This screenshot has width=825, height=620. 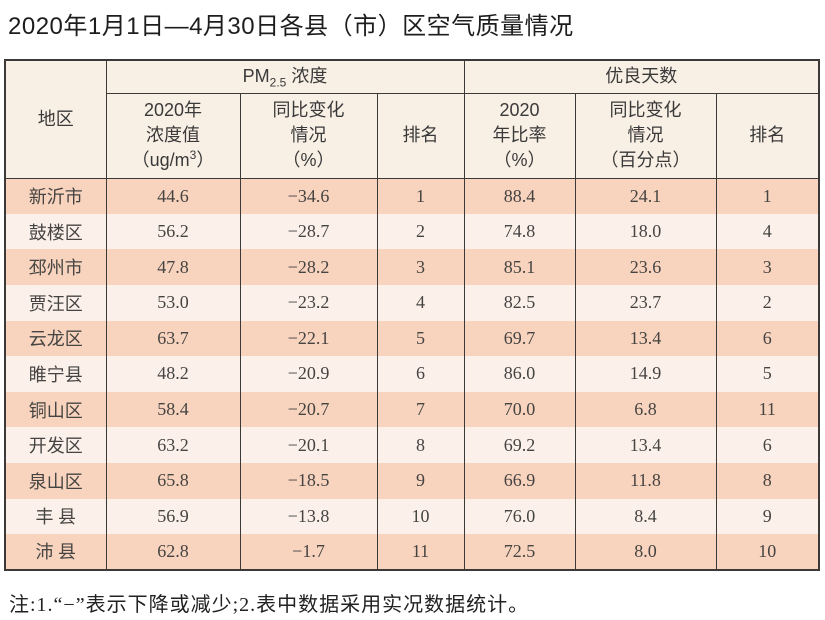 I want to click on cell-region: 铜山区, so click(x=55, y=409).